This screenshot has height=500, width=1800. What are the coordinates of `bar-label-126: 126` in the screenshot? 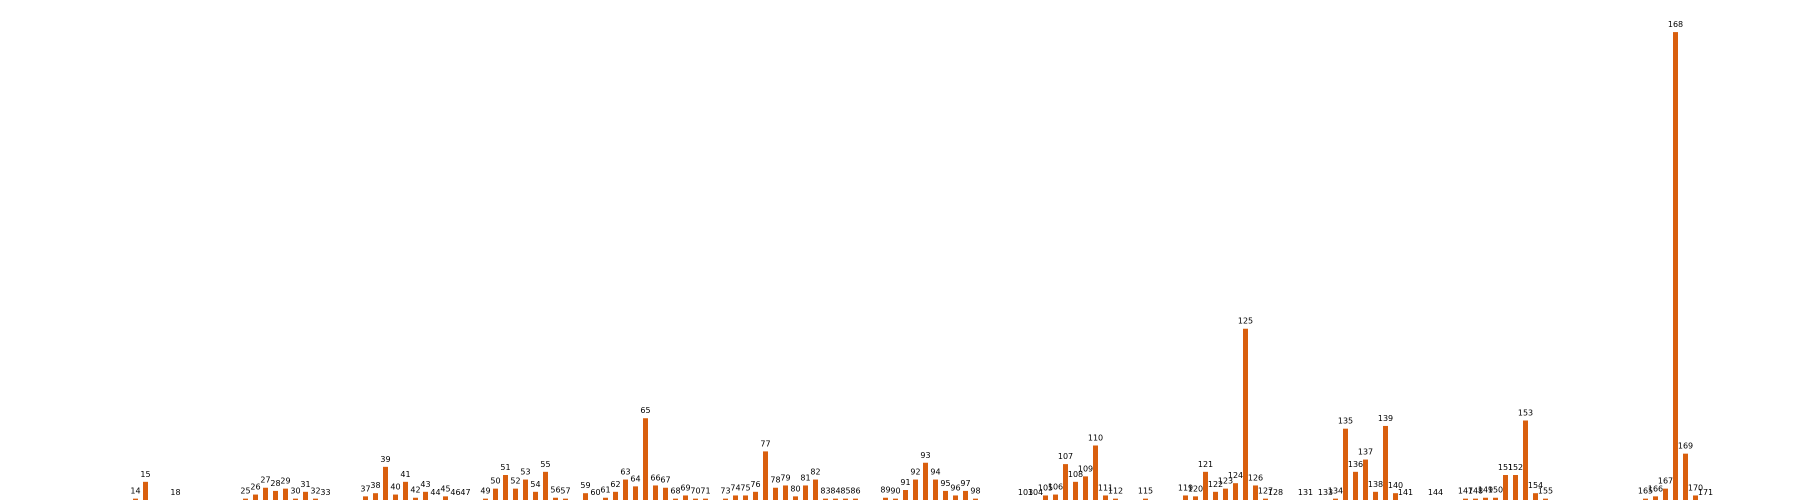 It's located at (1255, 477).